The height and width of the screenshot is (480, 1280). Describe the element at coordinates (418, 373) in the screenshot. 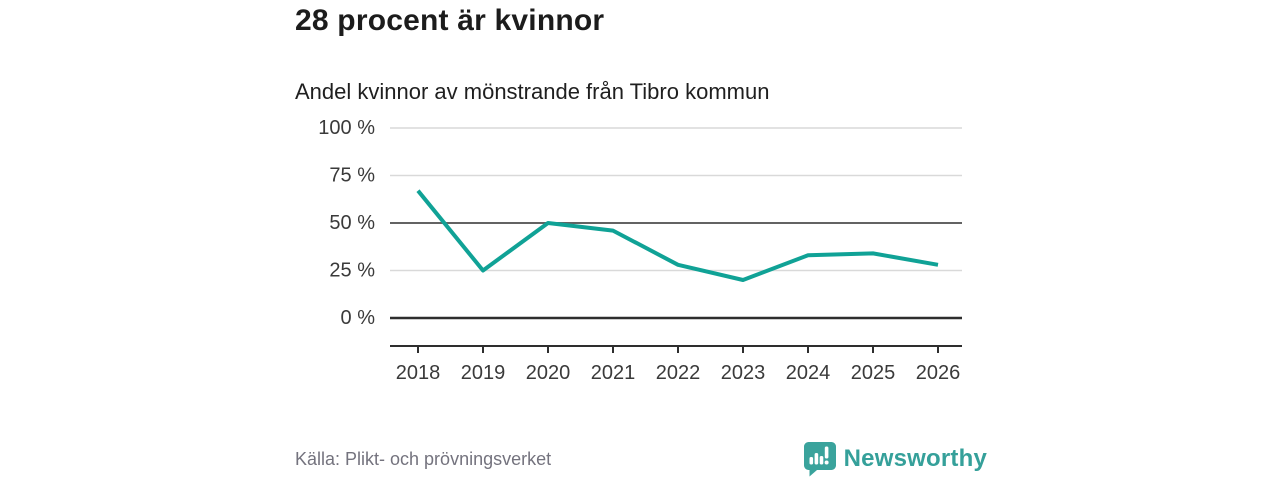

I see `x-tick-label: 2018` at that location.